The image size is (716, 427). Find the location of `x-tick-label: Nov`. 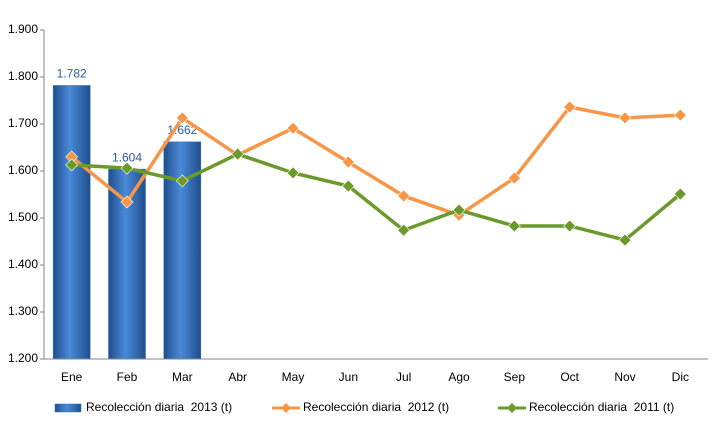

x-tick-label: Nov is located at coordinates (624, 377).